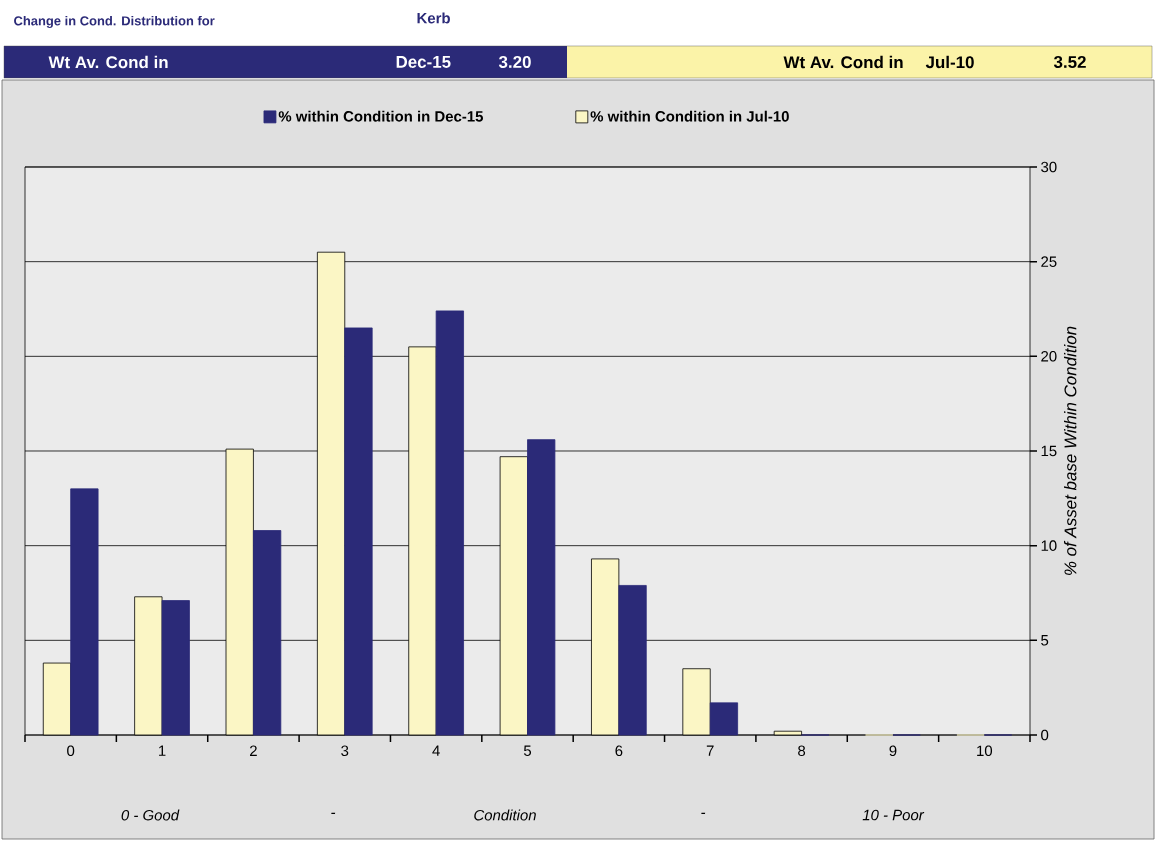 The width and height of the screenshot is (1156, 841). Describe the element at coordinates (514, 61) in the screenshot. I see `text: 3.20` at that location.